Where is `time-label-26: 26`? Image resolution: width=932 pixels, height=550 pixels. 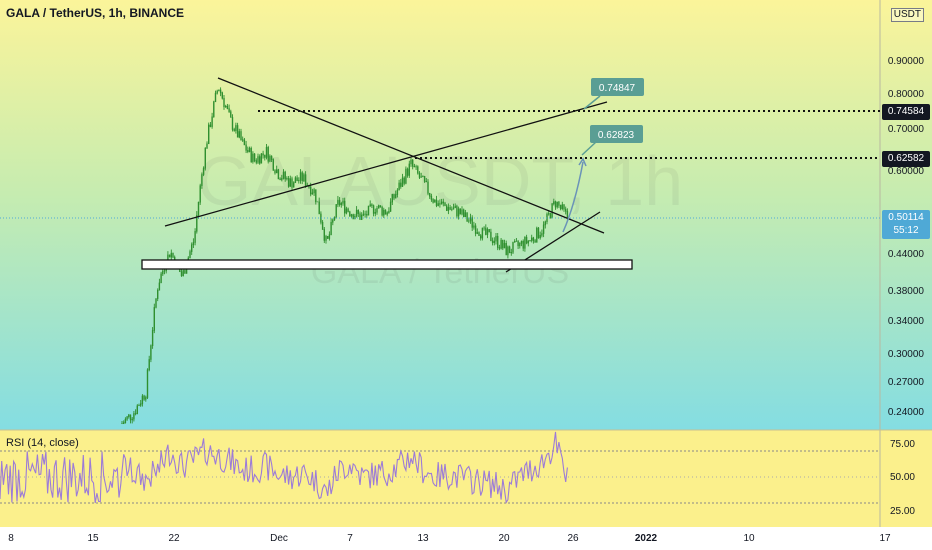 time-label-26: 26 is located at coordinates (573, 538).